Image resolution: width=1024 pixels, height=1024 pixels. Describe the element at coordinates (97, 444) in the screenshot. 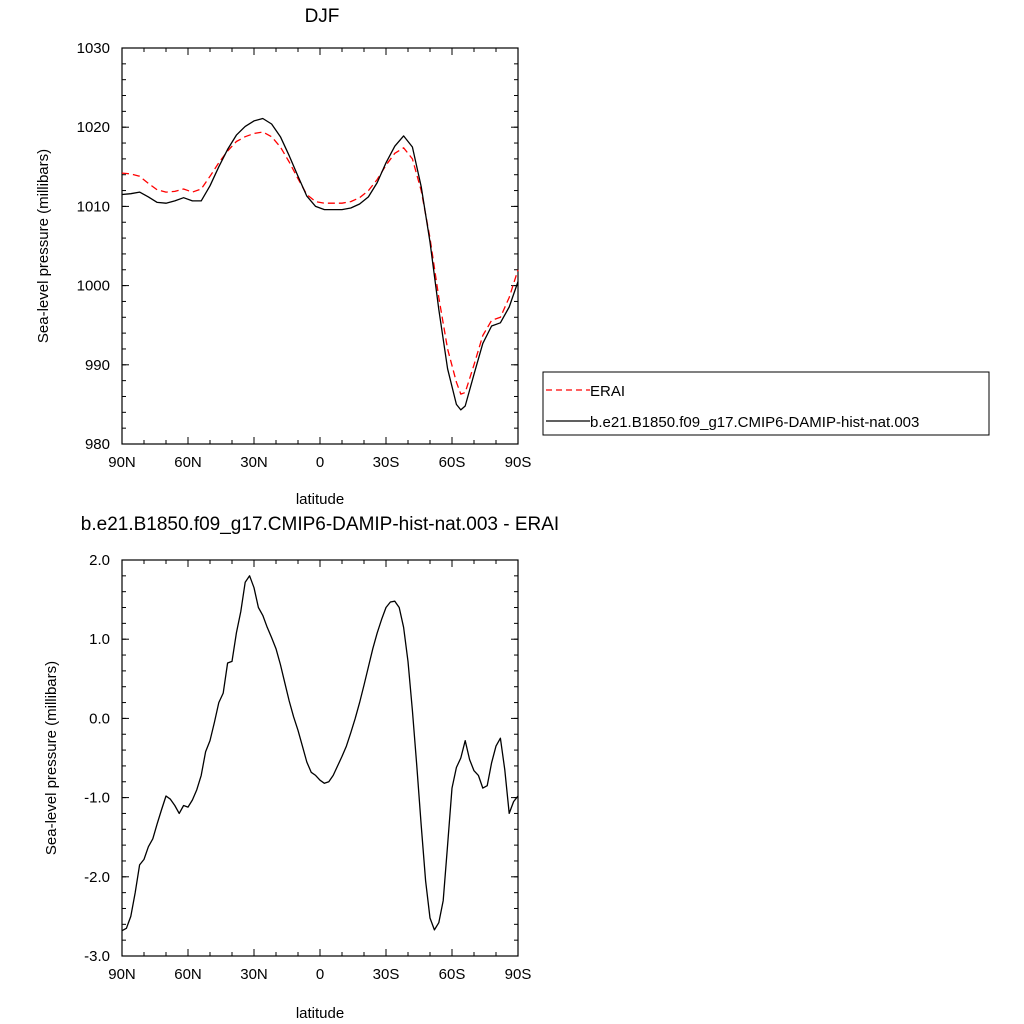

I see `y-tick-label: 980` at that location.